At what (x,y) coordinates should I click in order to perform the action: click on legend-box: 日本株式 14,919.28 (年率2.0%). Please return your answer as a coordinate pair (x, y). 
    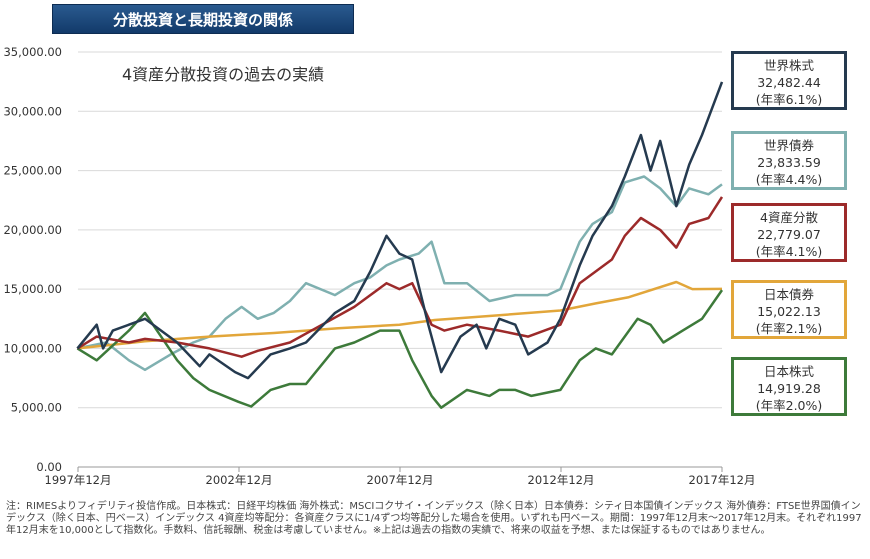
    Looking at the image, I should click on (789, 386).